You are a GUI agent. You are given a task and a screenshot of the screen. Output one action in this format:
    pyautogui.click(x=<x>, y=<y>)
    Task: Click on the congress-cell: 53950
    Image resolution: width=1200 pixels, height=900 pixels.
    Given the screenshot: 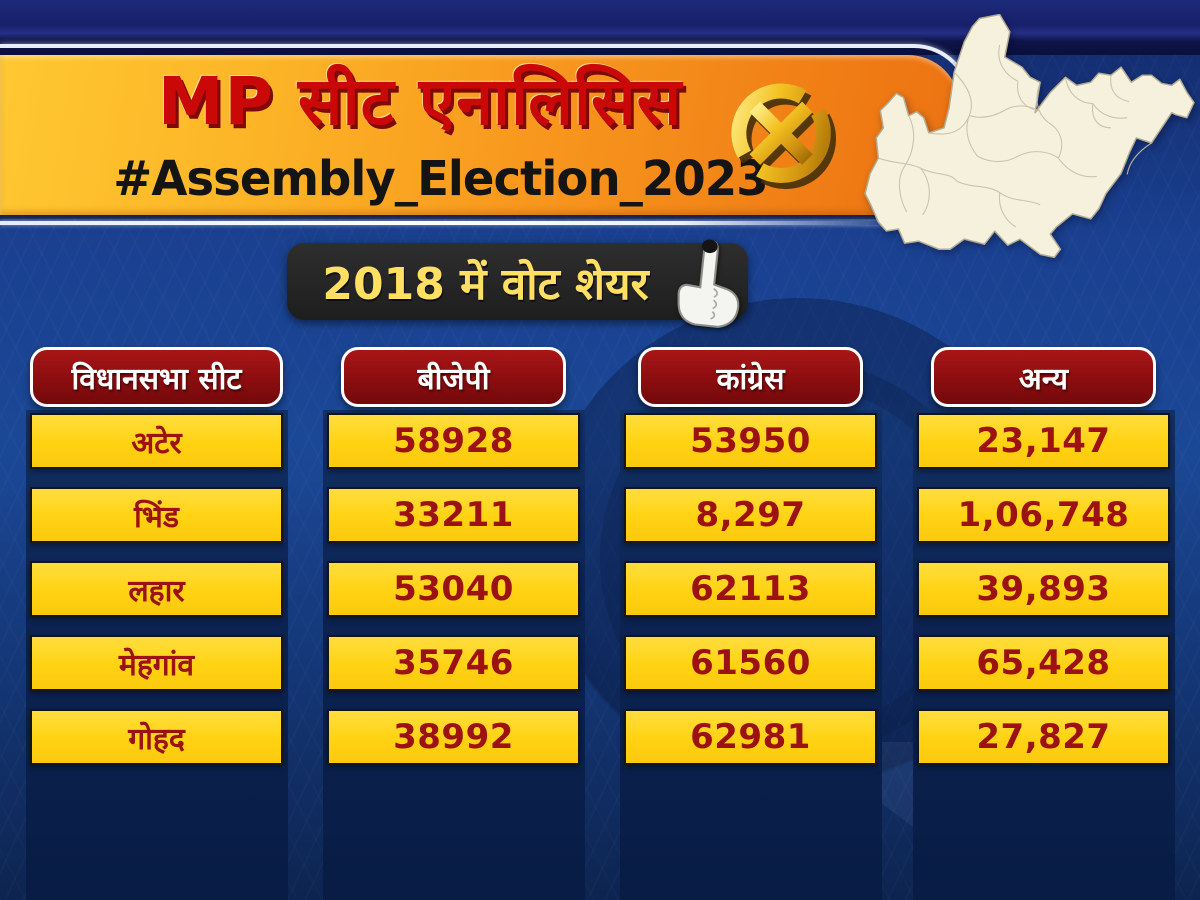 What is the action you would take?
    pyautogui.click(x=750, y=441)
    